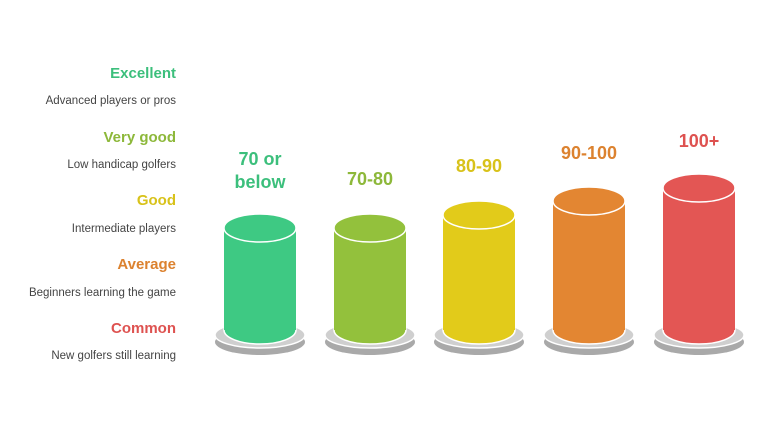 The image size is (768, 432). Describe the element at coordinates (260, 170) in the screenshot. I see `score-label: 70 or below` at that location.